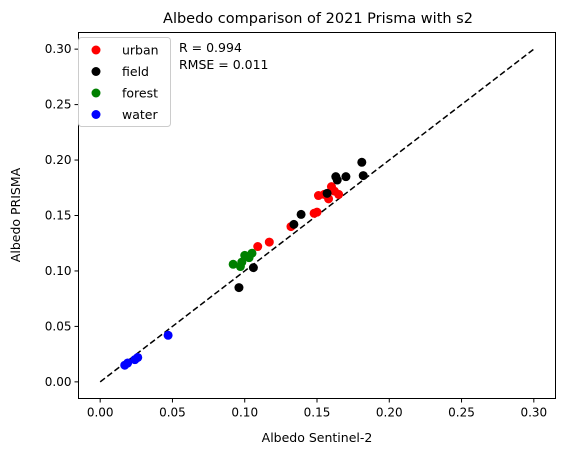 This screenshot has height=459, width=576. Describe the element at coordinates (317, 413) in the screenshot. I see `x-tick-label: 0.15` at that location.